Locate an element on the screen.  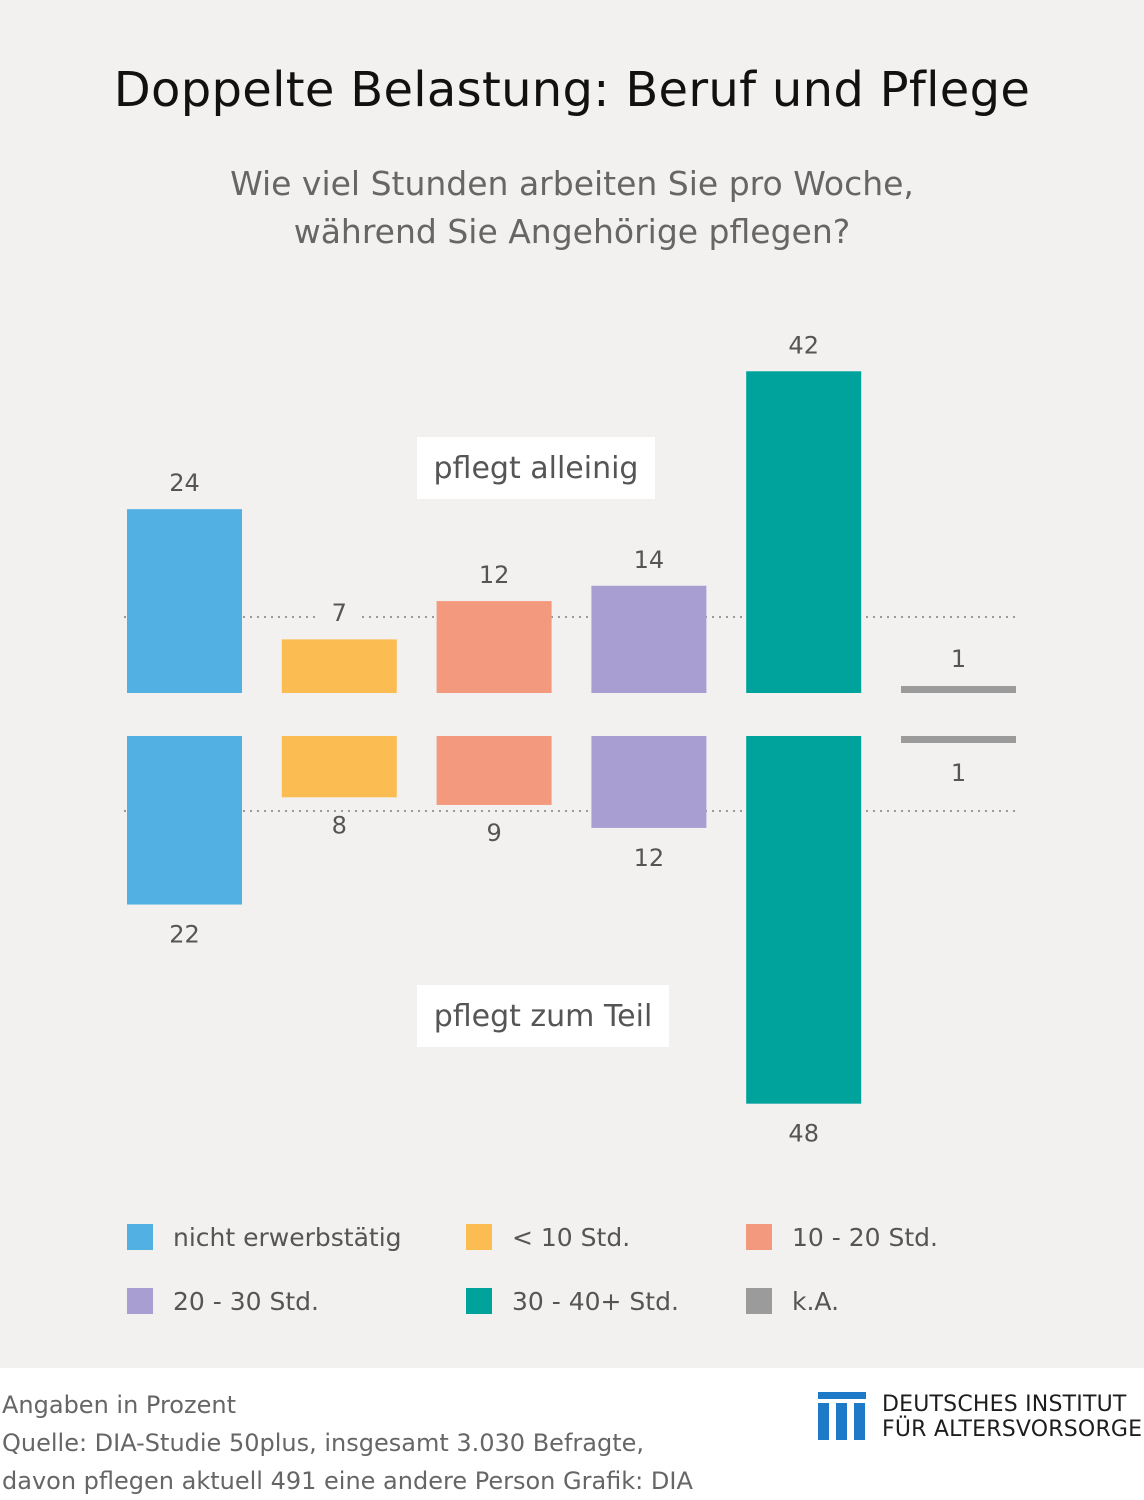
data-label-upper-1: 7 is located at coordinates (339, 613).